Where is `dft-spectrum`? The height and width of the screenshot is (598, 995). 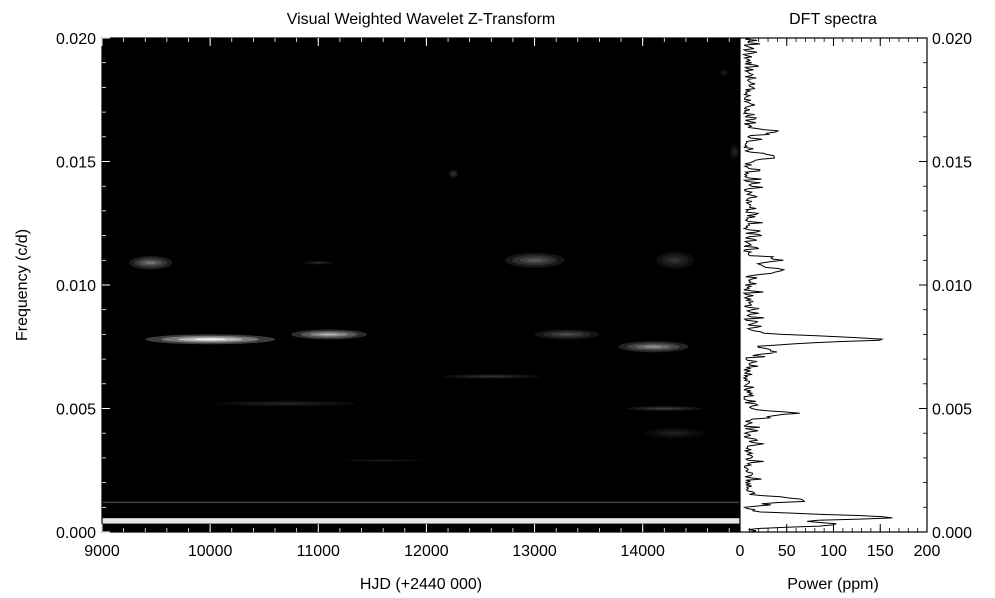
dft-spectrum is located at coordinates (817, 285).